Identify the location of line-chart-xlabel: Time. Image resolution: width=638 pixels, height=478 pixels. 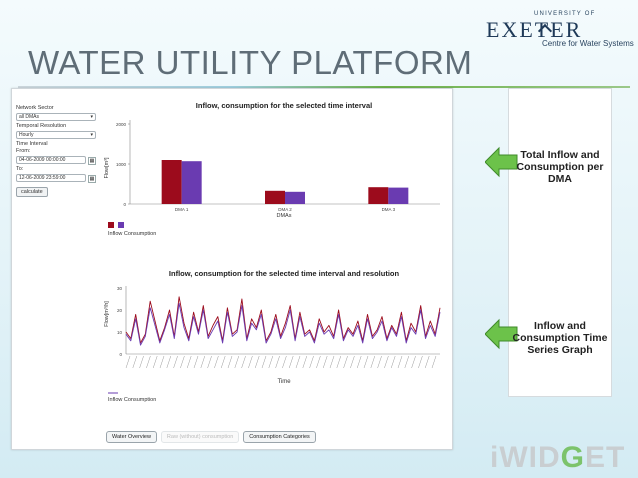
(284, 382).